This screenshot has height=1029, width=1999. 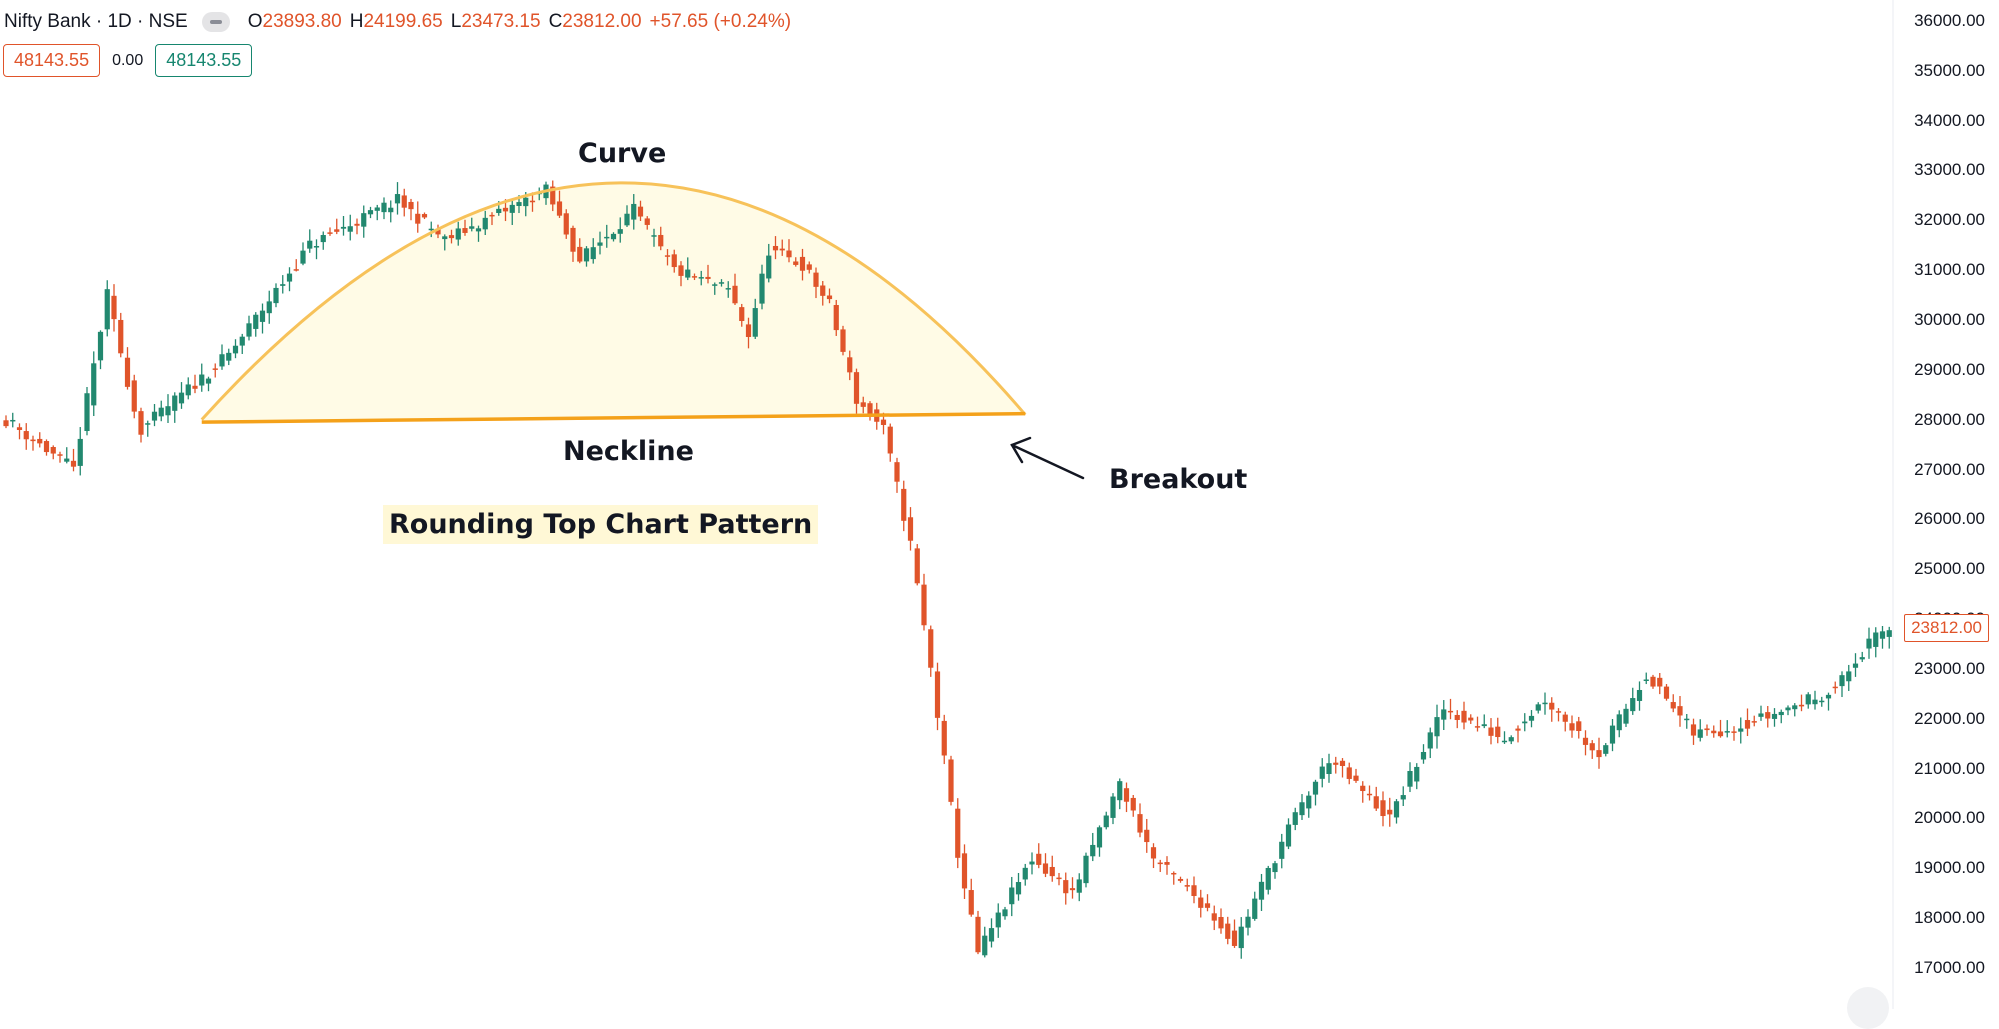 I want to click on breakout-label: Breakout, so click(x=1178, y=479).